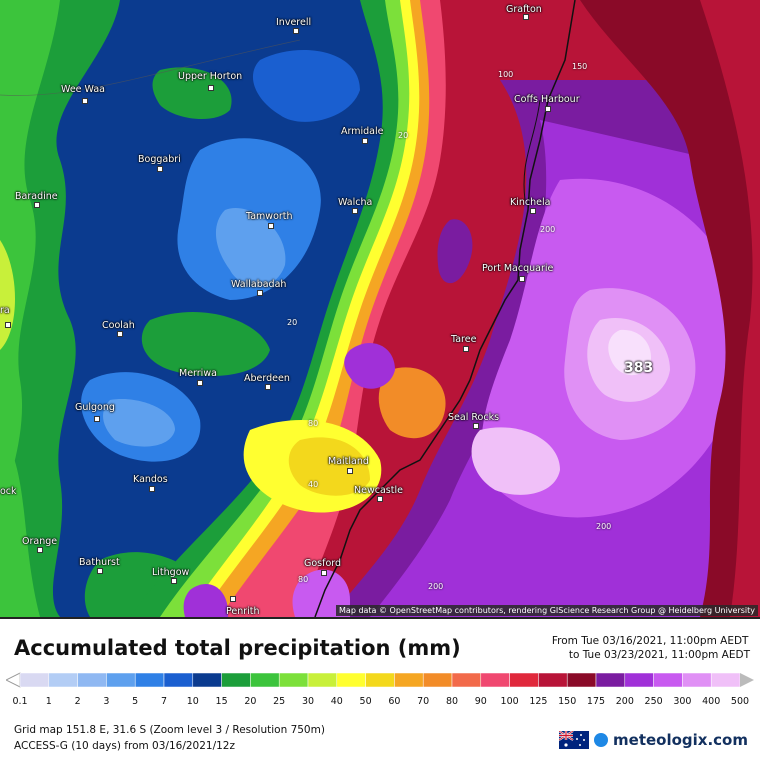  I want to click on legend-tick-label: 5, so click(135, 701).